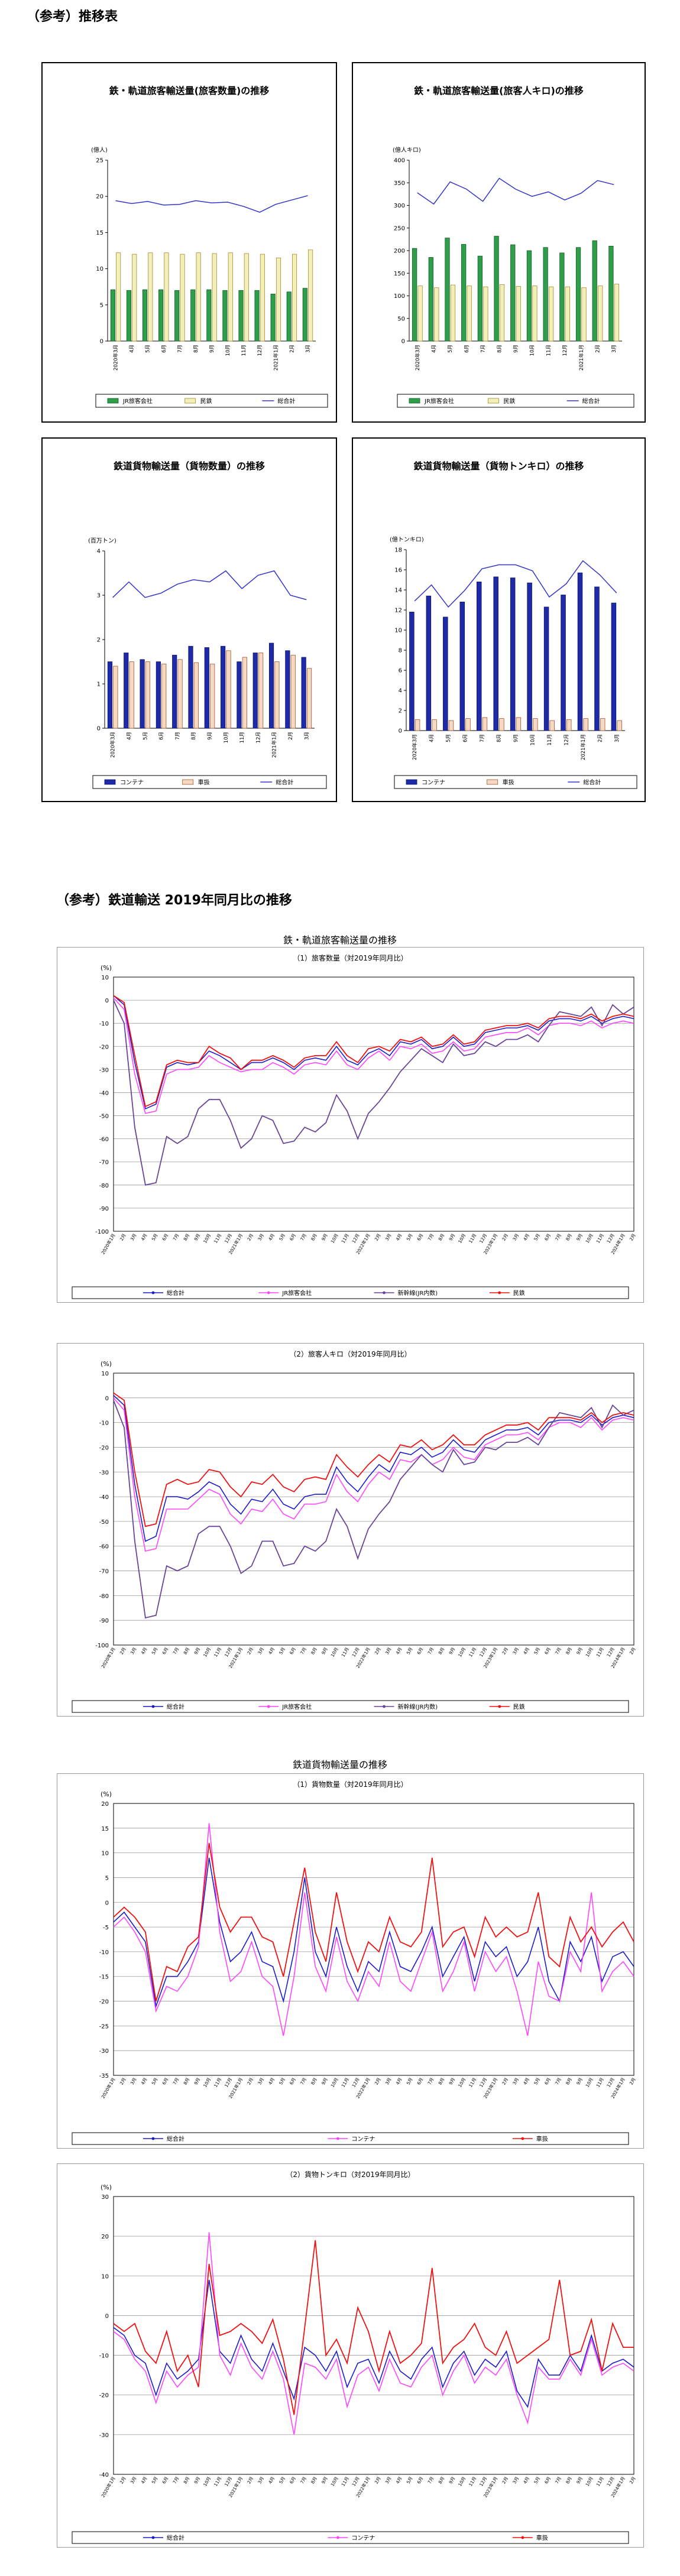 The height and width of the screenshot is (2576, 680). Describe the element at coordinates (296, 1707) in the screenshot. I see `legend-label: JR旅客会社` at that location.